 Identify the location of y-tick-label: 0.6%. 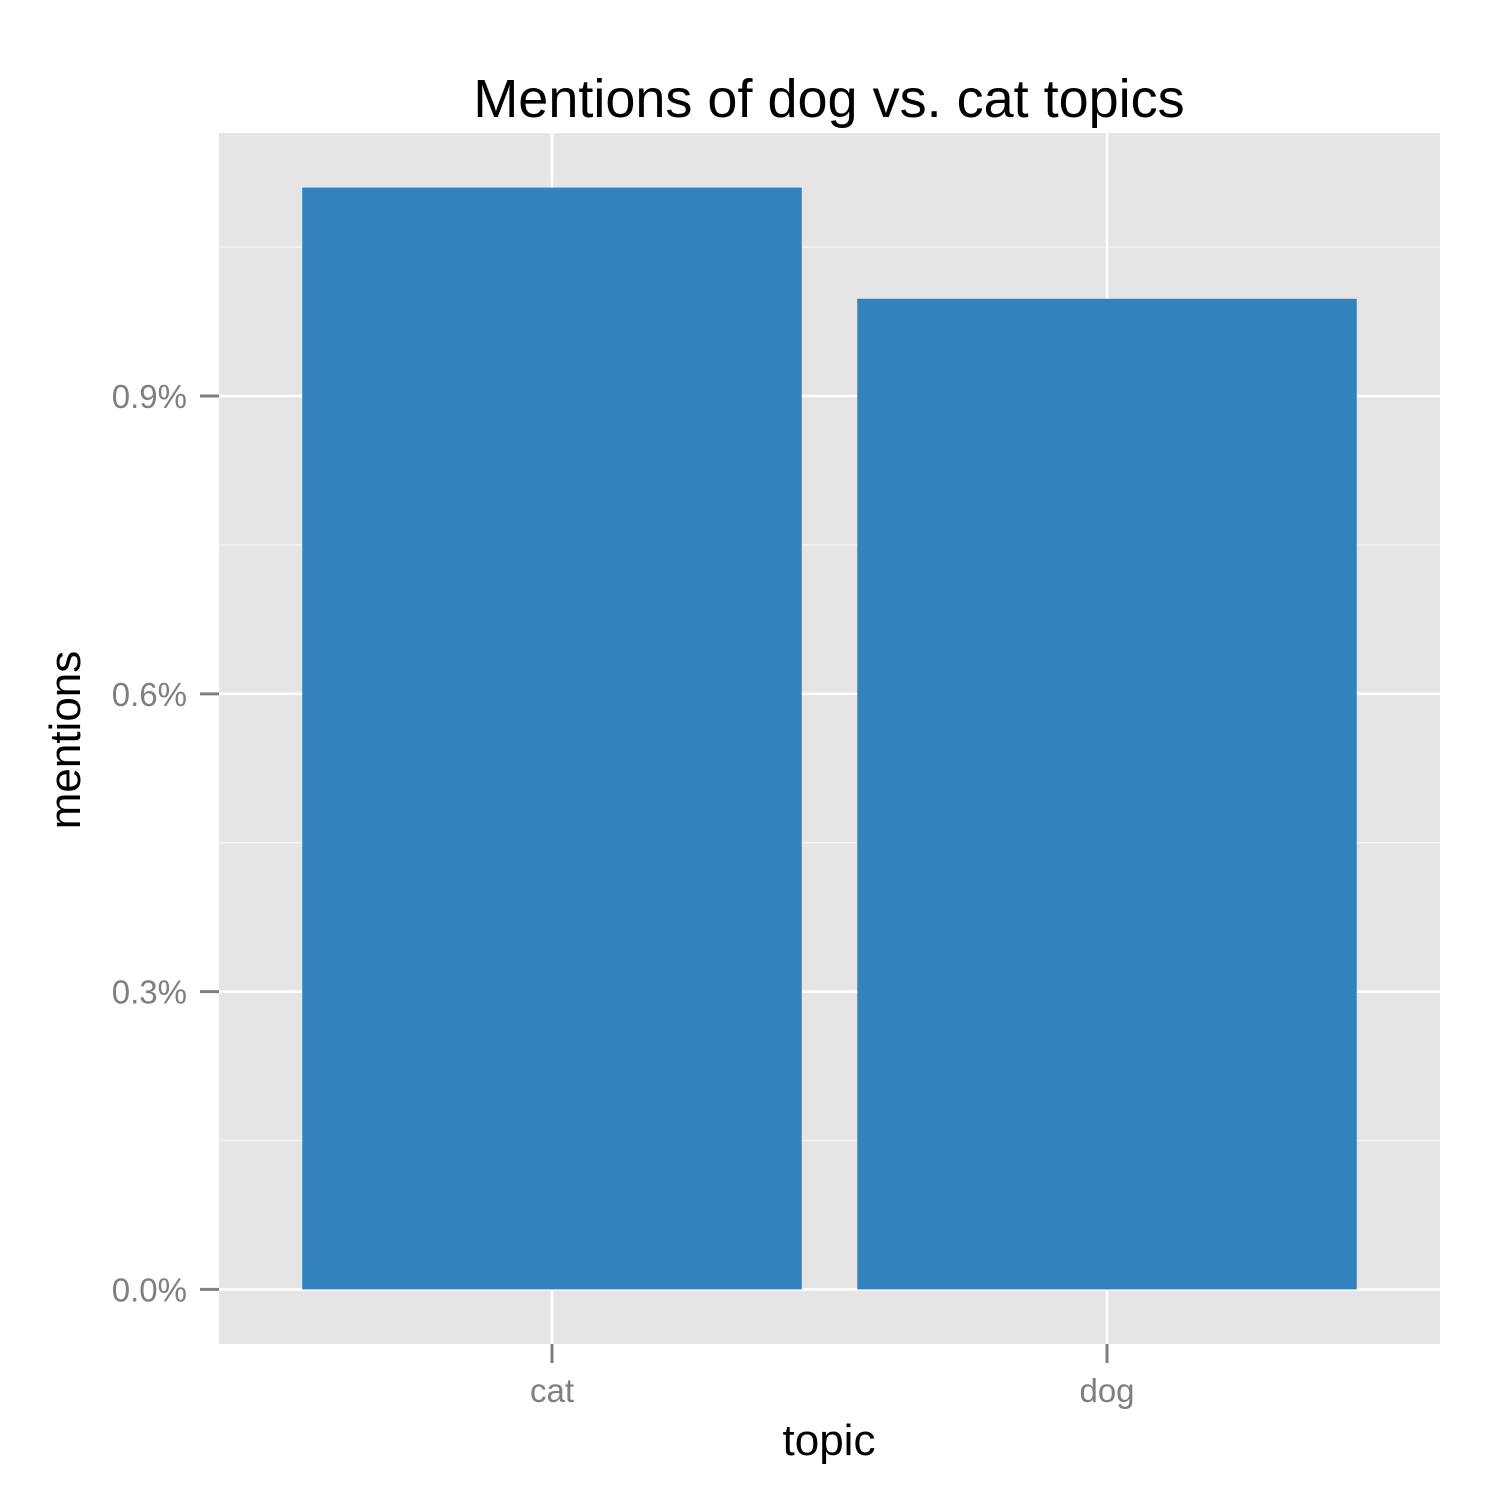
(149, 694).